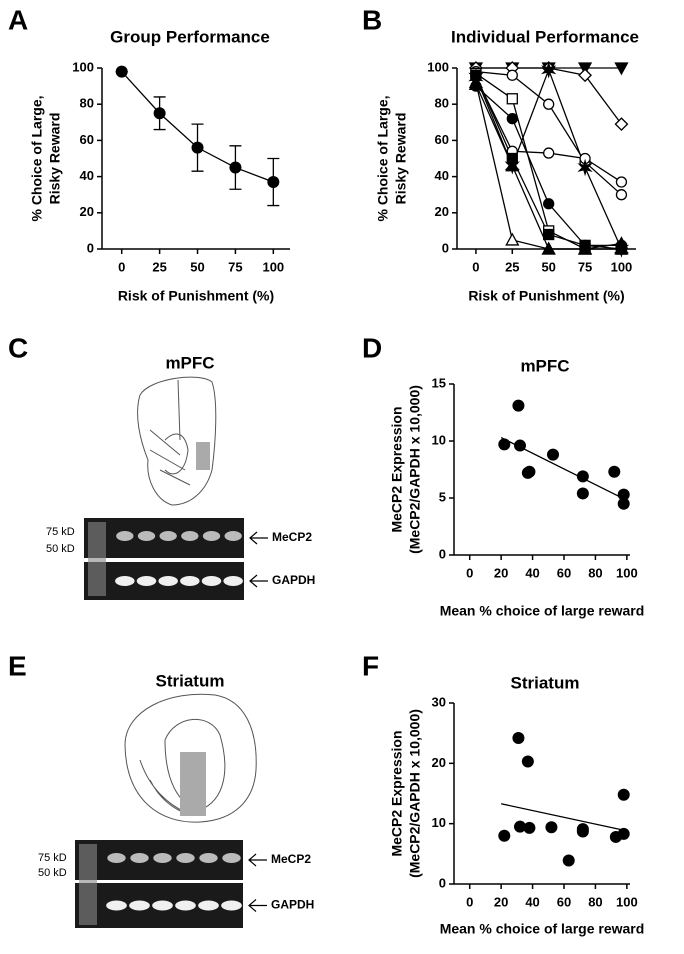 The width and height of the screenshot is (684, 954). Describe the element at coordinates (501, 572) in the screenshot. I see `x-tick-label: 20` at that location.